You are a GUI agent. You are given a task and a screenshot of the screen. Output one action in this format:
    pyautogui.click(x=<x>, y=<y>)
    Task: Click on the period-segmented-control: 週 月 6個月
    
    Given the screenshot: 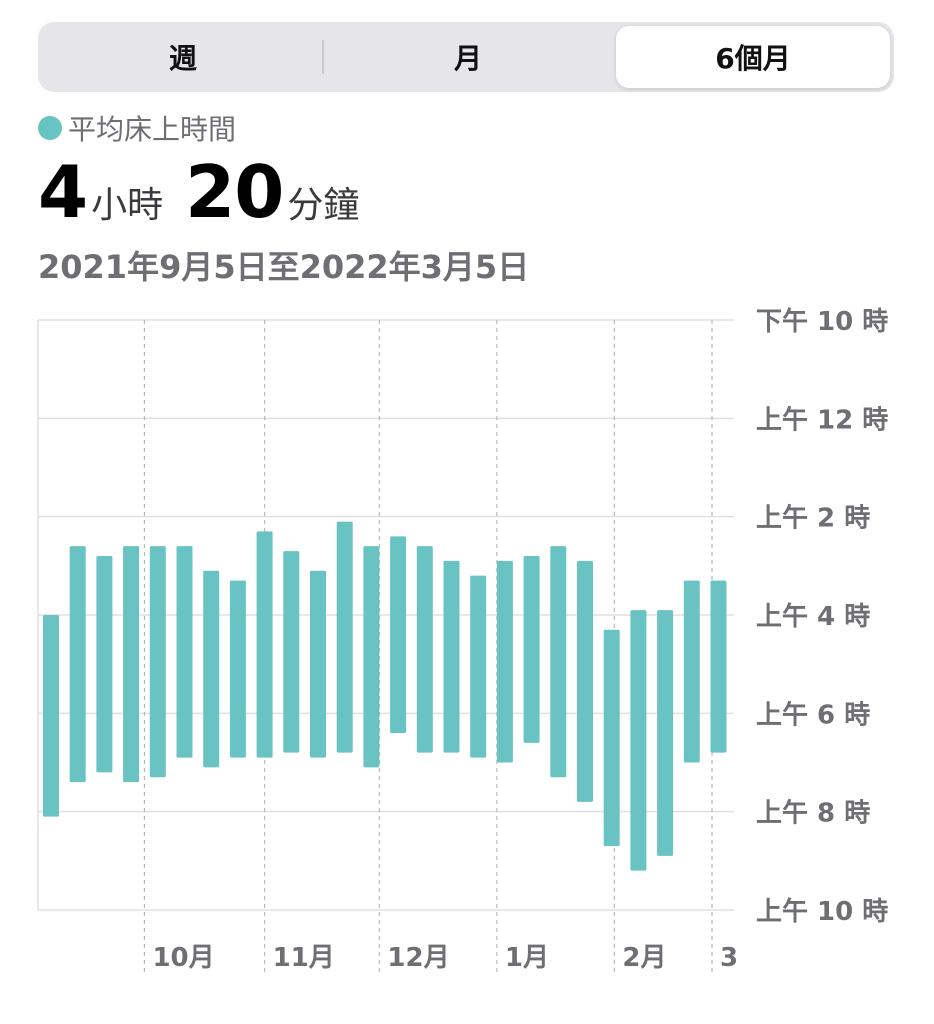 What is the action you would take?
    pyautogui.click(x=466, y=57)
    